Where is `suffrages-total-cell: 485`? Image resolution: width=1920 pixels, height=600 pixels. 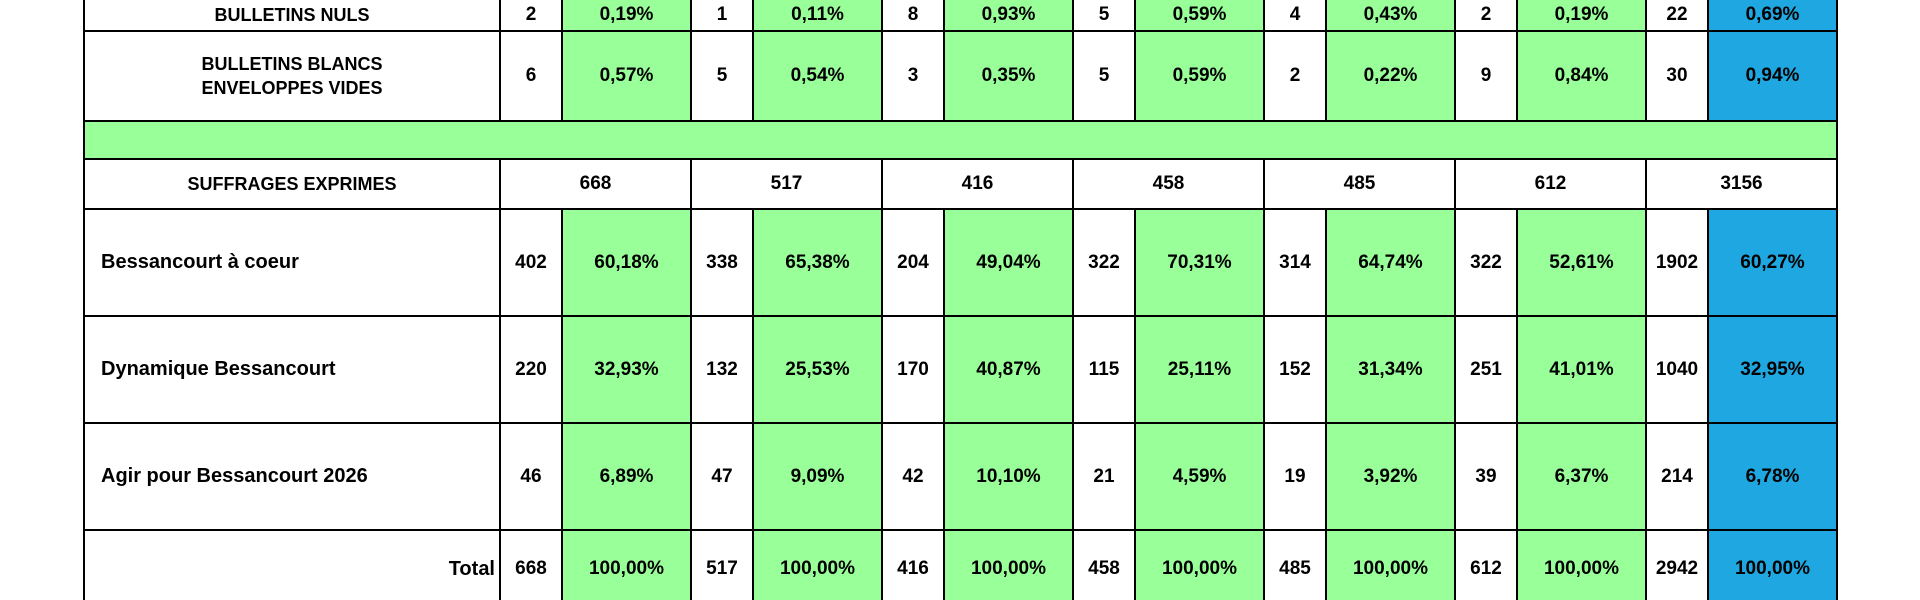 suffrages-total-cell: 485 is located at coordinates (1359, 184).